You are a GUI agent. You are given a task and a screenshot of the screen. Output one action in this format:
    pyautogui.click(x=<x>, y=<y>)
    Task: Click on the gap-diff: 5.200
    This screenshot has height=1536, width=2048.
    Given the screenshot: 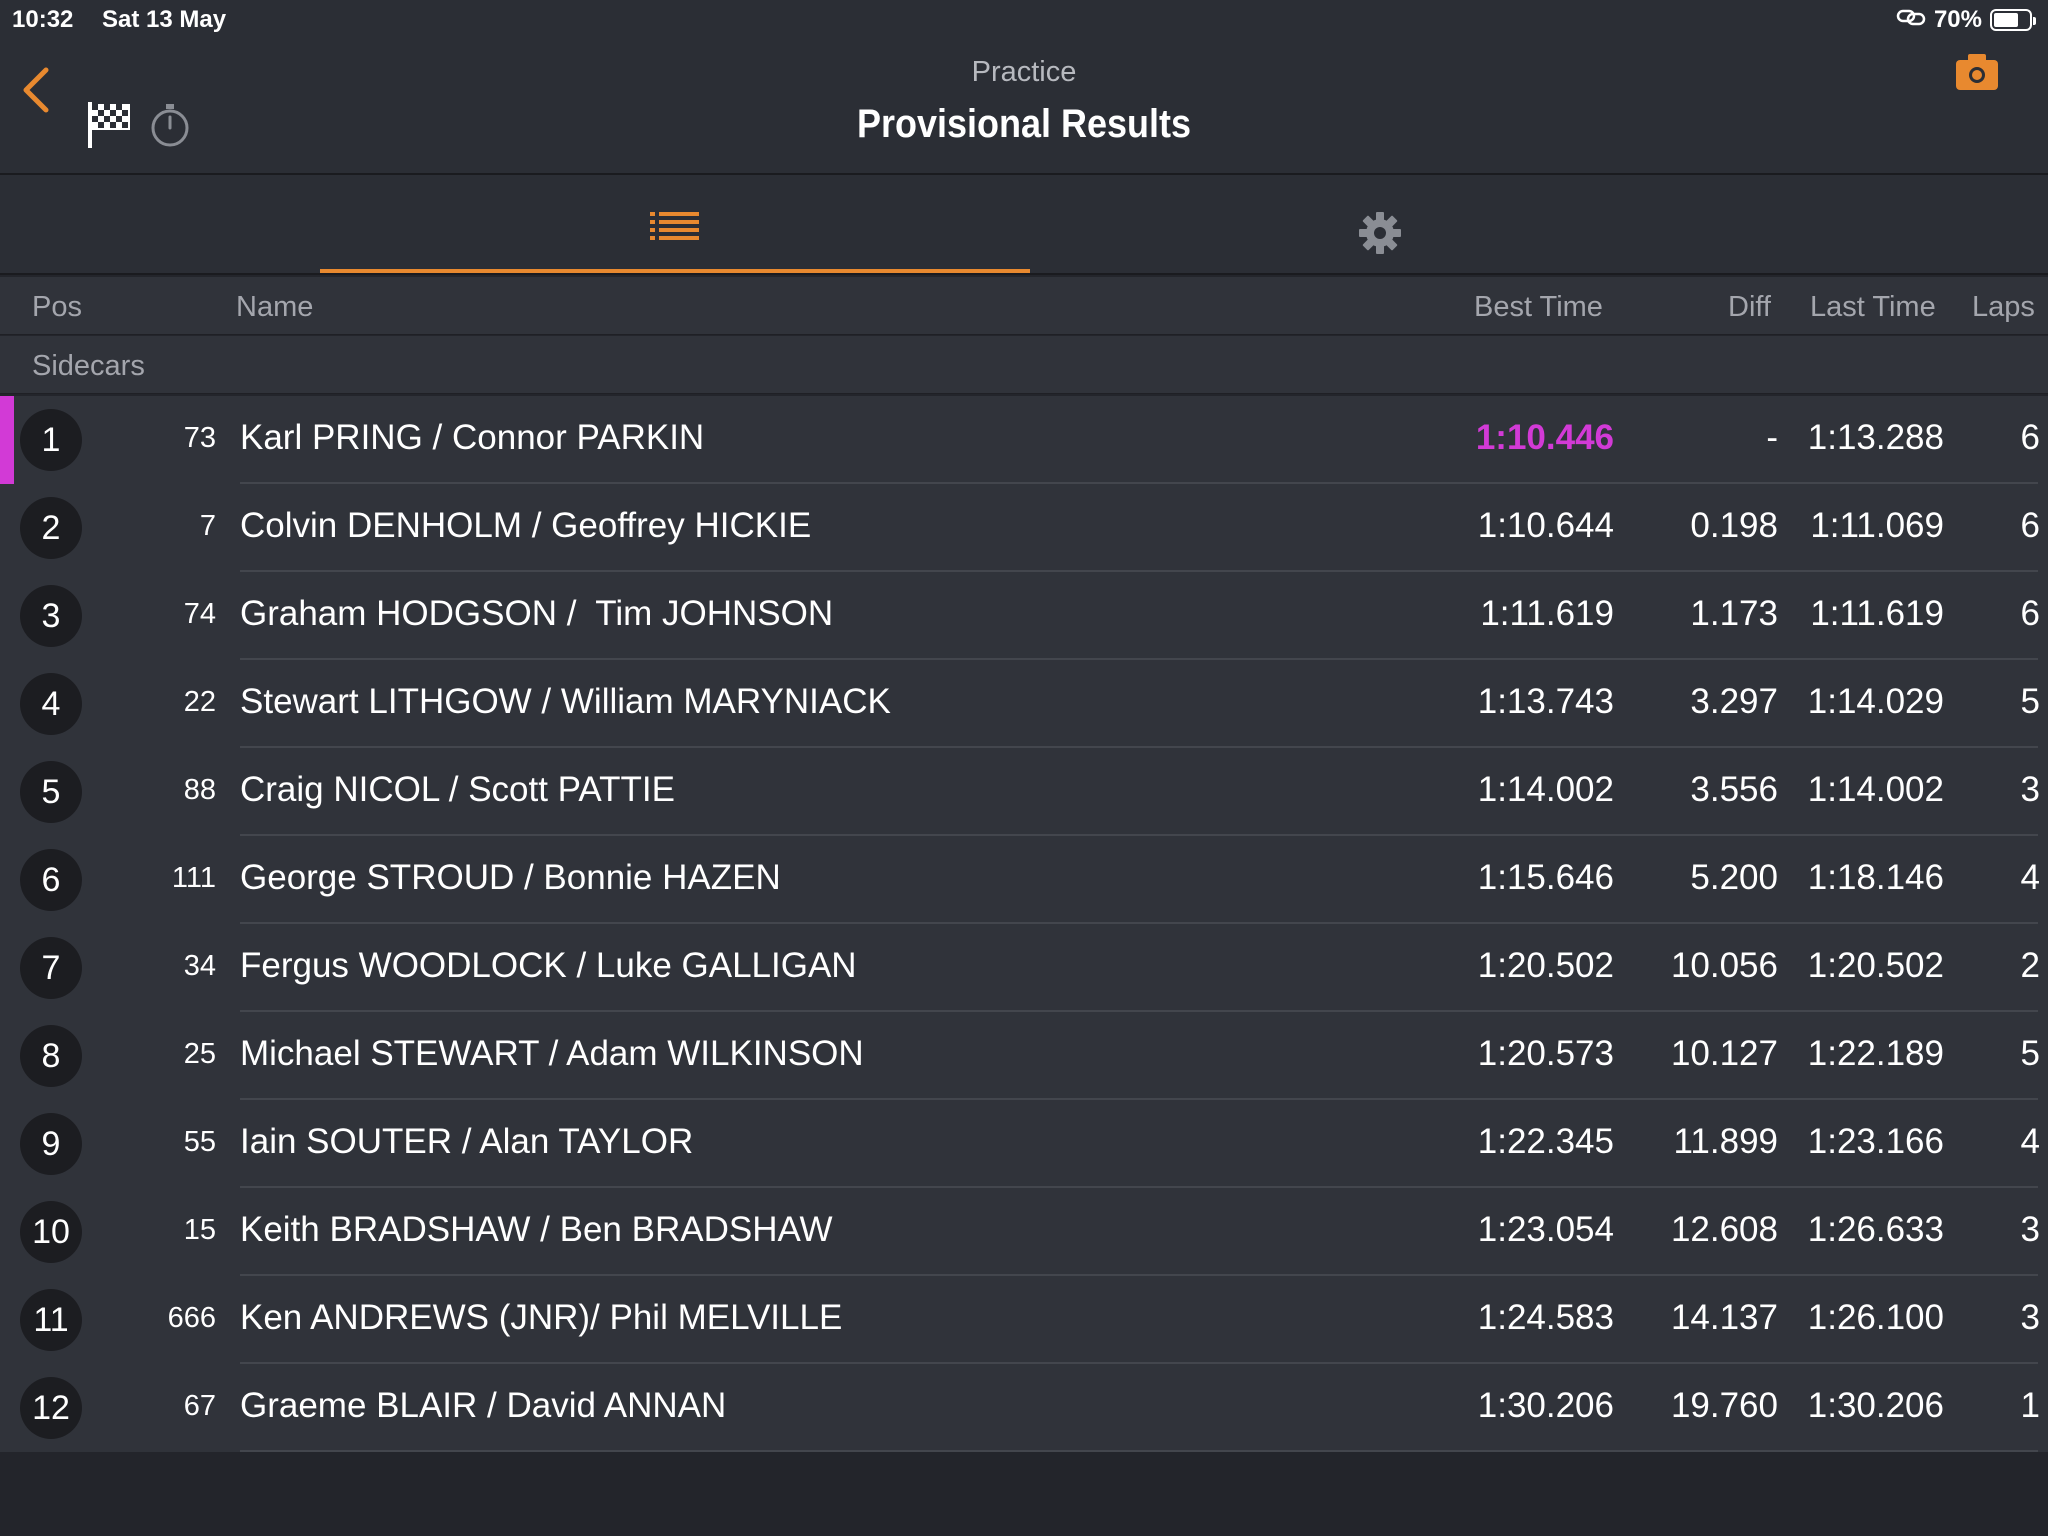 What is the action you would take?
    pyautogui.click(x=1734, y=877)
    